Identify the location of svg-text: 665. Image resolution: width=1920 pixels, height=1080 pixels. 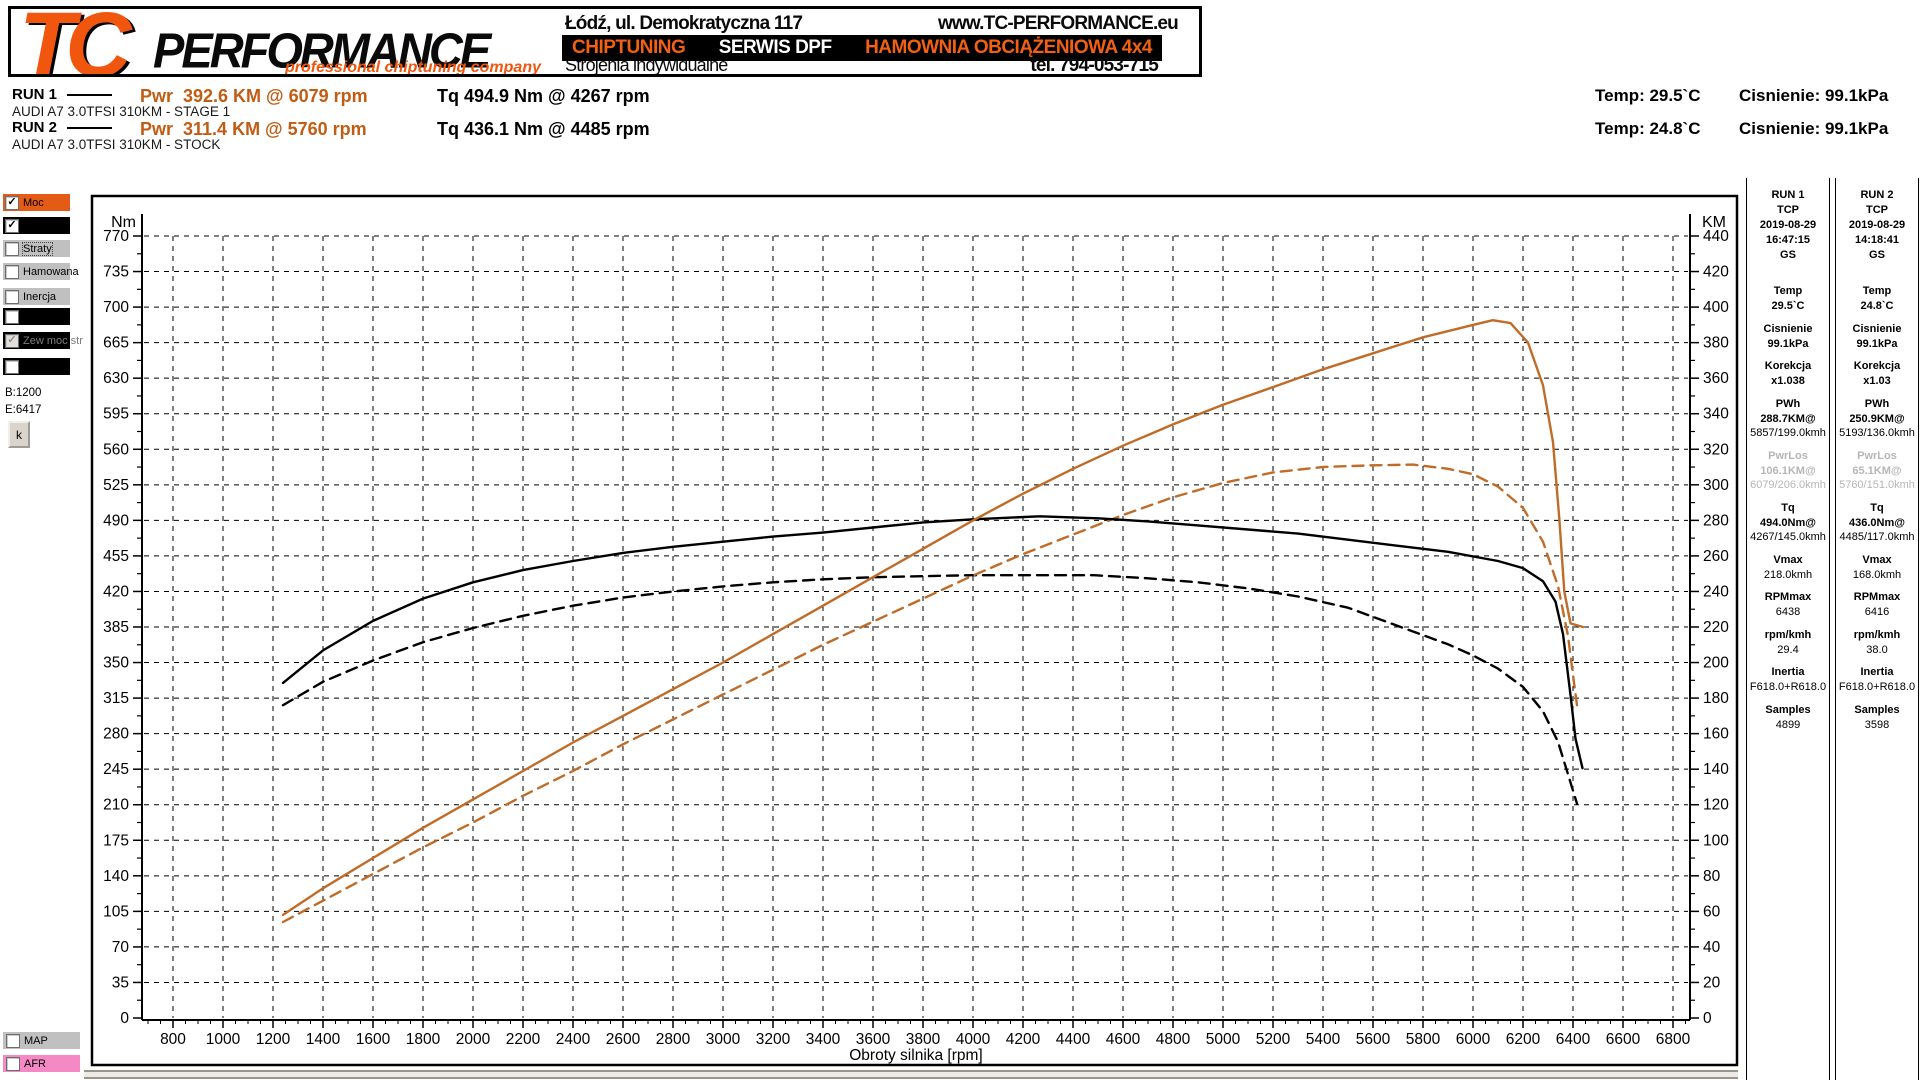
(116, 343).